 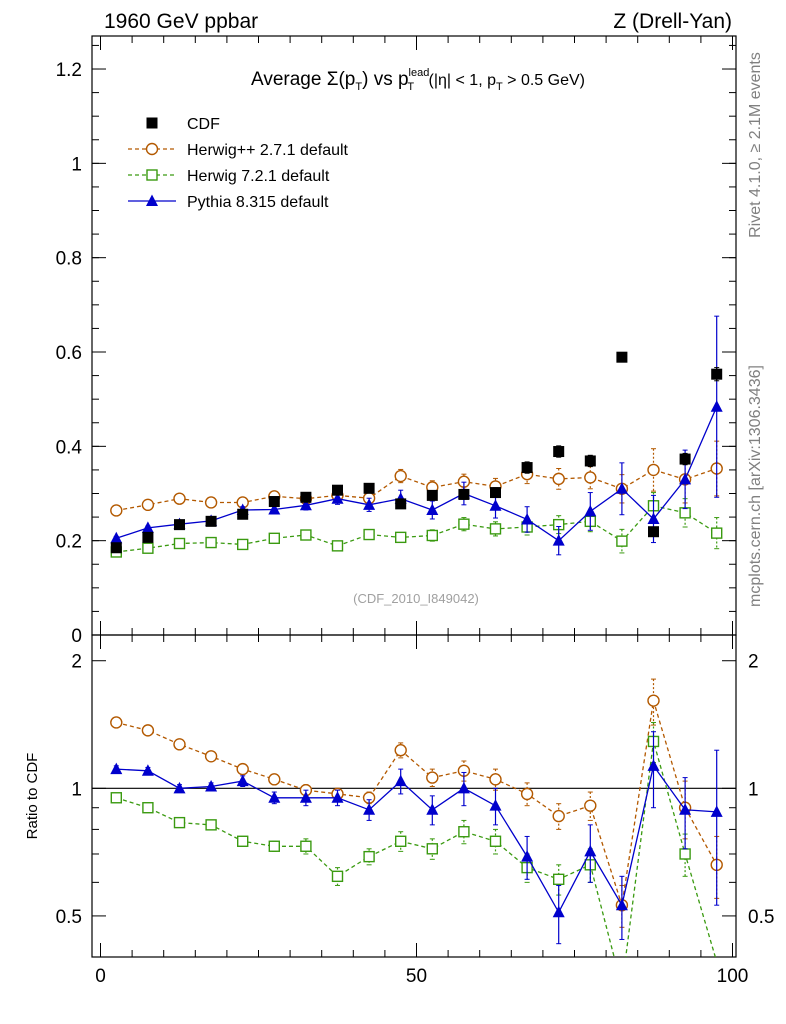 What do you see at coordinates (385, 79) in the screenshot?
I see `title-mid: ) vs p` at bounding box center [385, 79].